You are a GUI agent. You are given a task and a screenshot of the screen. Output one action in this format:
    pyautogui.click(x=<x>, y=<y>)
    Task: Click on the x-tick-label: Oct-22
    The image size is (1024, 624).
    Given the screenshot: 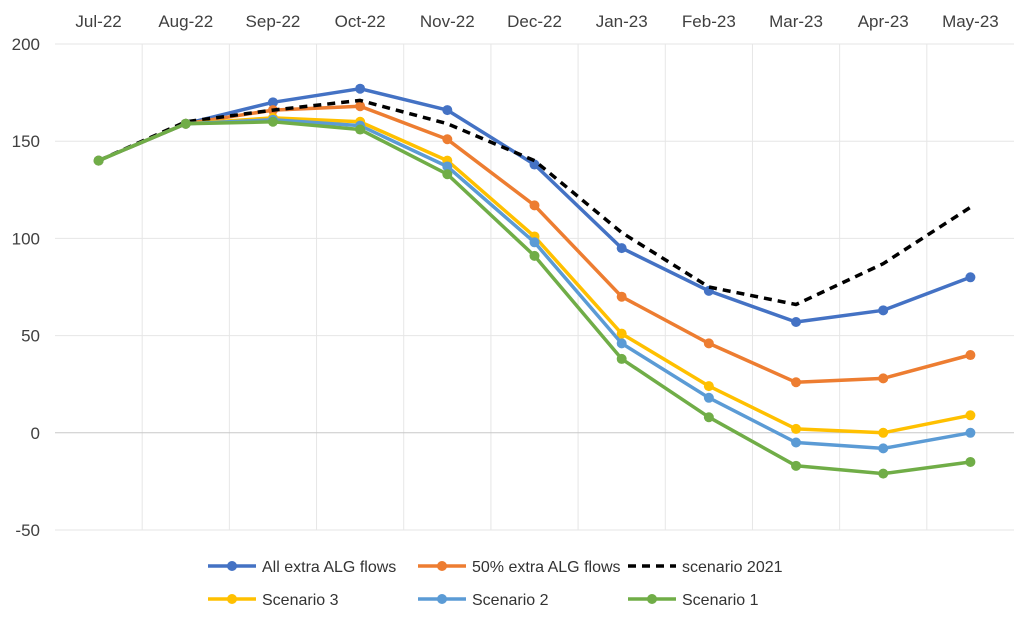 What is the action you would take?
    pyautogui.click(x=360, y=21)
    